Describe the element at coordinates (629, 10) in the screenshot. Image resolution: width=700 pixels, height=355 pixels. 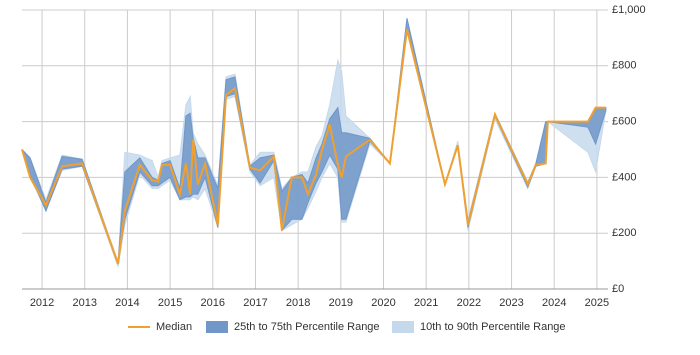
I see `y-tick-label: £1,000` at that location.